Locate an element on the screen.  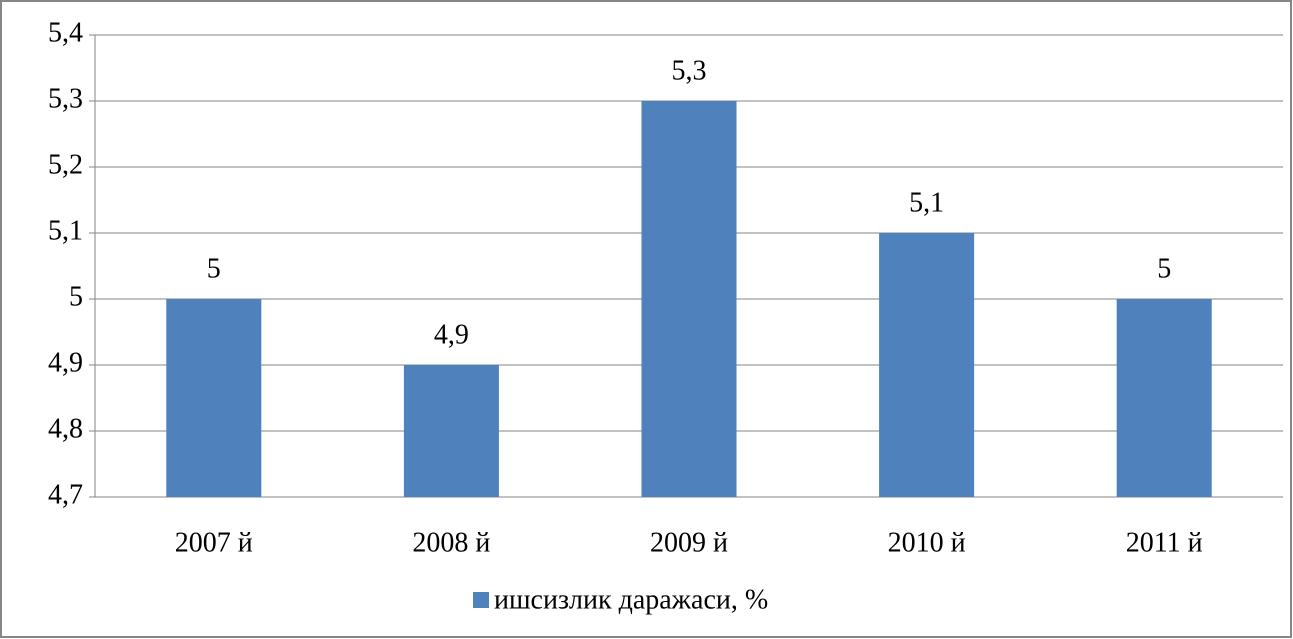
data-label: 5,1 is located at coordinates (926, 202).